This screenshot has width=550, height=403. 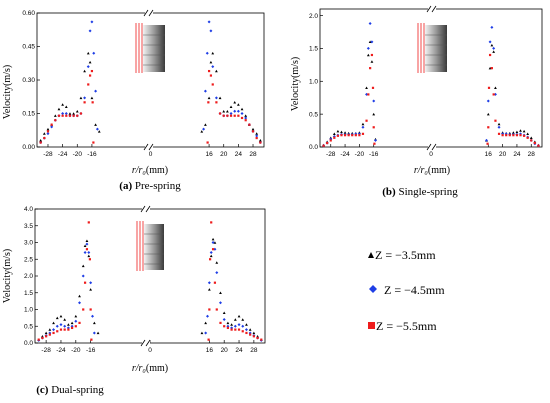 What do you see at coordinates (313, 81) in the screenshot?
I see `y-tick-label: 1.0` at bounding box center [313, 81].